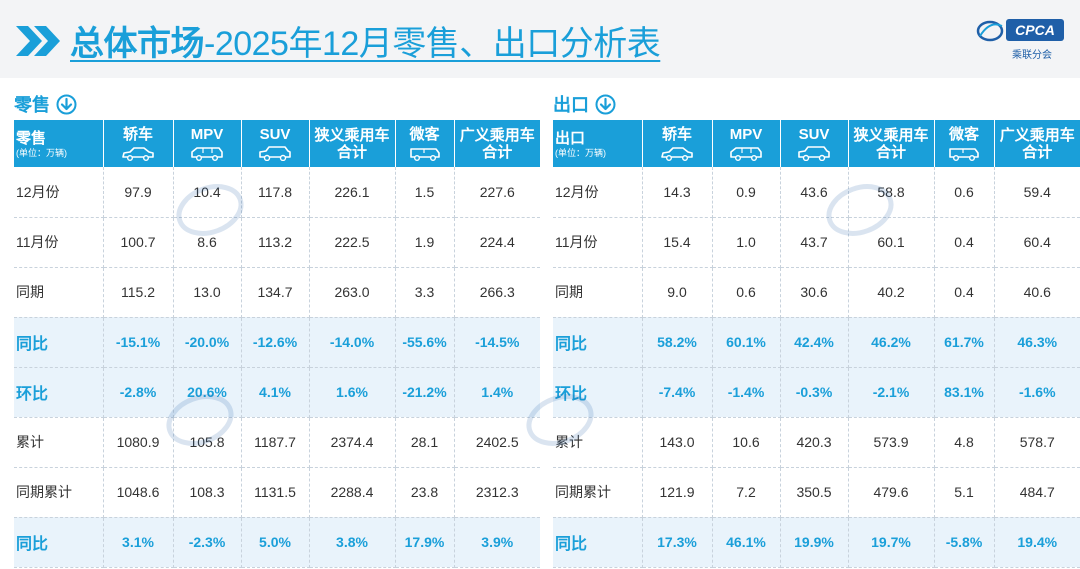  Describe the element at coordinates (425, 492) in the screenshot. I see `table-cell: 23.8` at that location.